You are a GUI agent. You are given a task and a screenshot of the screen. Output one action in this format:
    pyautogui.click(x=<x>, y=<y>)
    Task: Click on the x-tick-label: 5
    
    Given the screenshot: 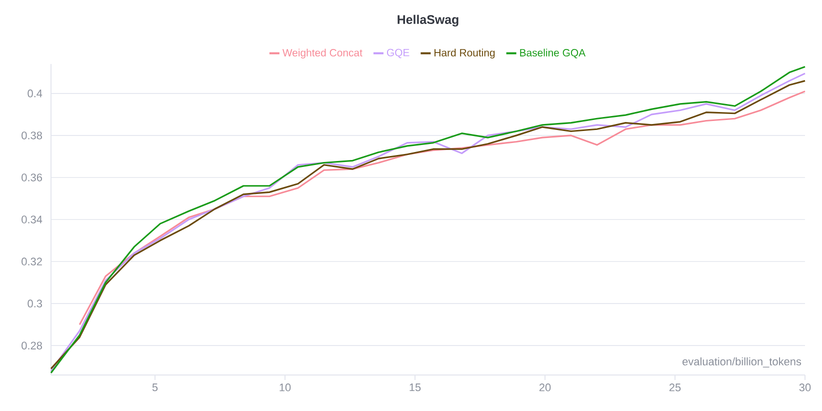 What is the action you would take?
    pyautogui.click(x=155, y=388)
    